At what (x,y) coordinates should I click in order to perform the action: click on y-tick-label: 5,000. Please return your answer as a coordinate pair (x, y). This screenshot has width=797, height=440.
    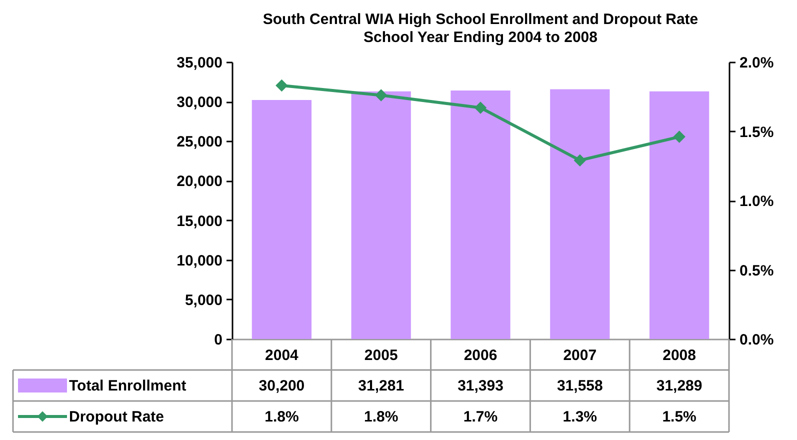
    Looking at the image, I should click on (203, 300).